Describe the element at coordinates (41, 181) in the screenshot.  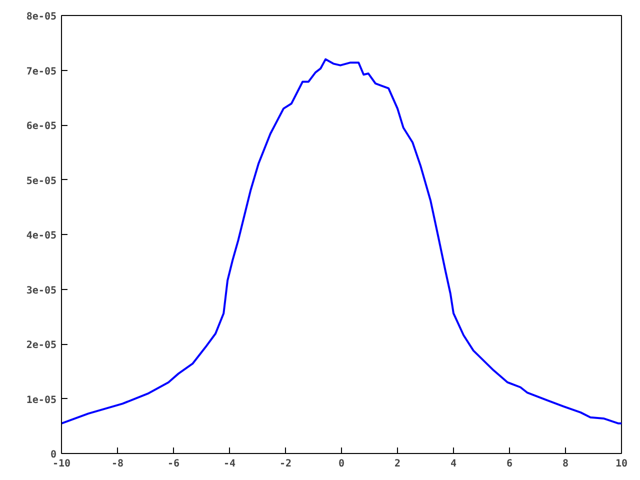
I see `y-tick-label: 5e-05` at that location.